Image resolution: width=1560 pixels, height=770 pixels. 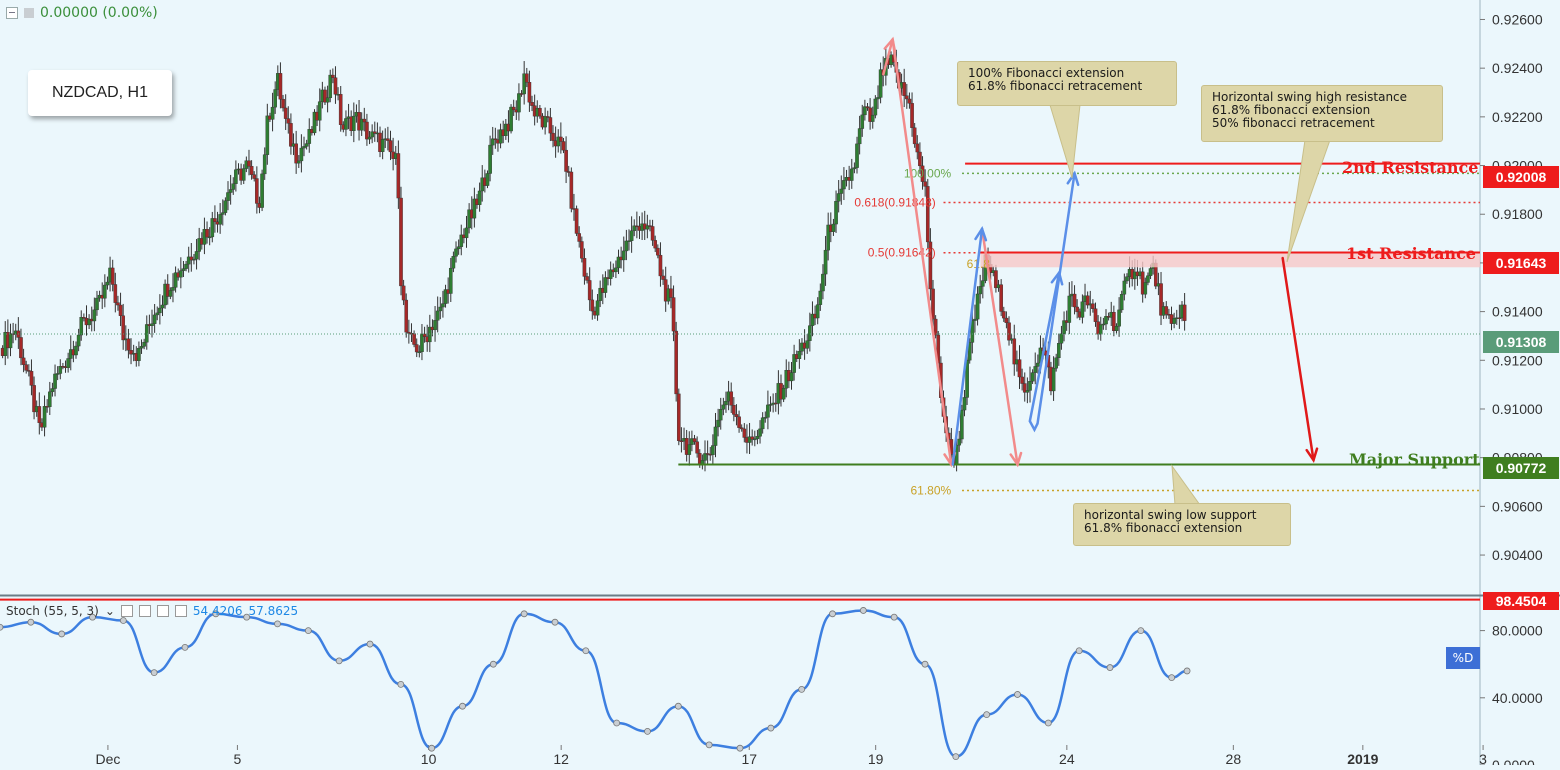 What do you see at coordinates (100, 93) in the screenshot?
I see `symbol-label: NZDCAD, H1` at bounding box center [100, 93].